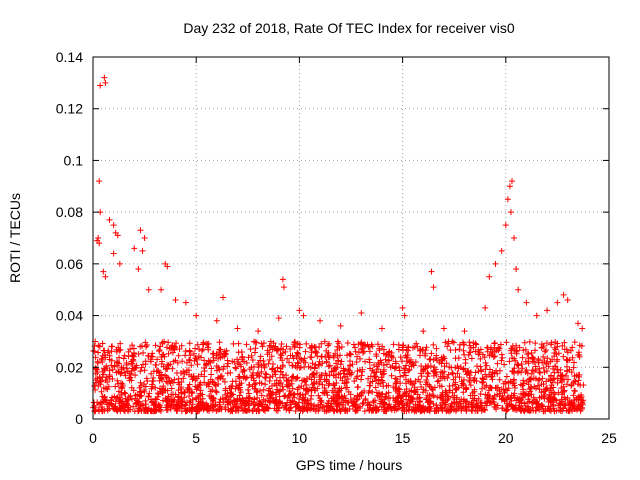  What do you see at coordinates (506, 438) in the screenshot?
I see `x-tick-label: 20` at bounding box center [506, 438].